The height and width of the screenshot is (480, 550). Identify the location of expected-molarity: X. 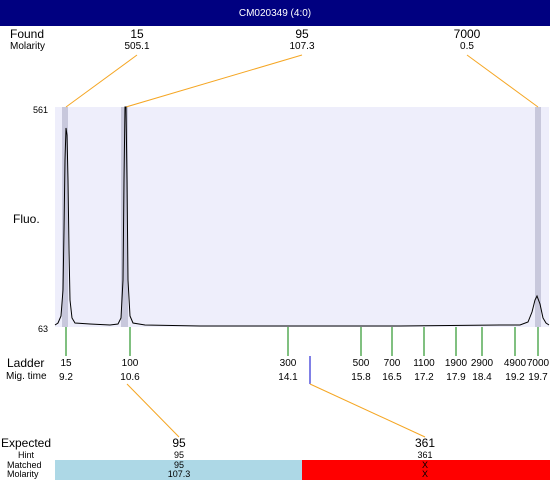
(425, 474).